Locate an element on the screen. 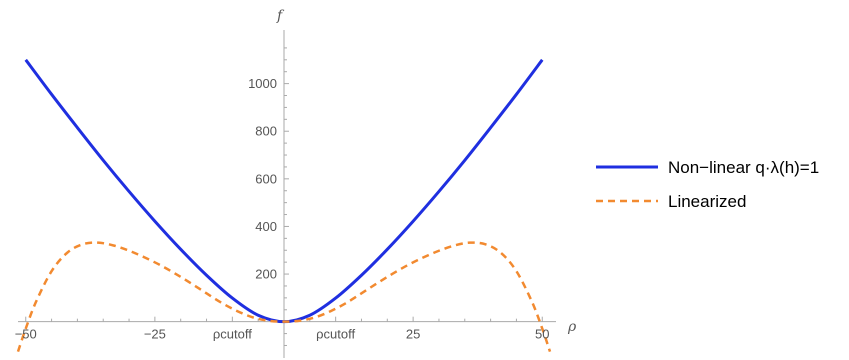  x-tick-label: −25 is located at coordinates (155, 334).